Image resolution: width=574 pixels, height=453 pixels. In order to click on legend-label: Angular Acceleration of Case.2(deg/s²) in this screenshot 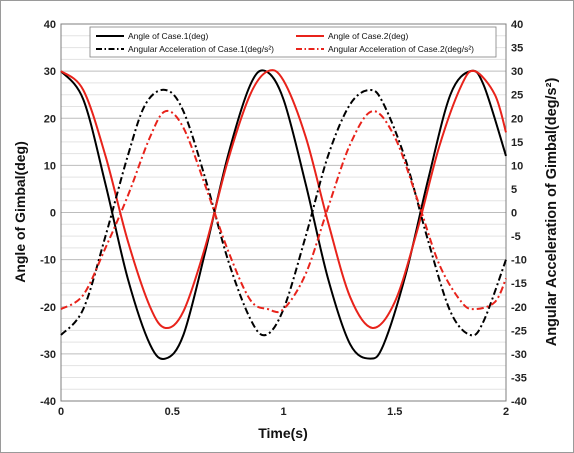, I will do `click(401, 49)`.